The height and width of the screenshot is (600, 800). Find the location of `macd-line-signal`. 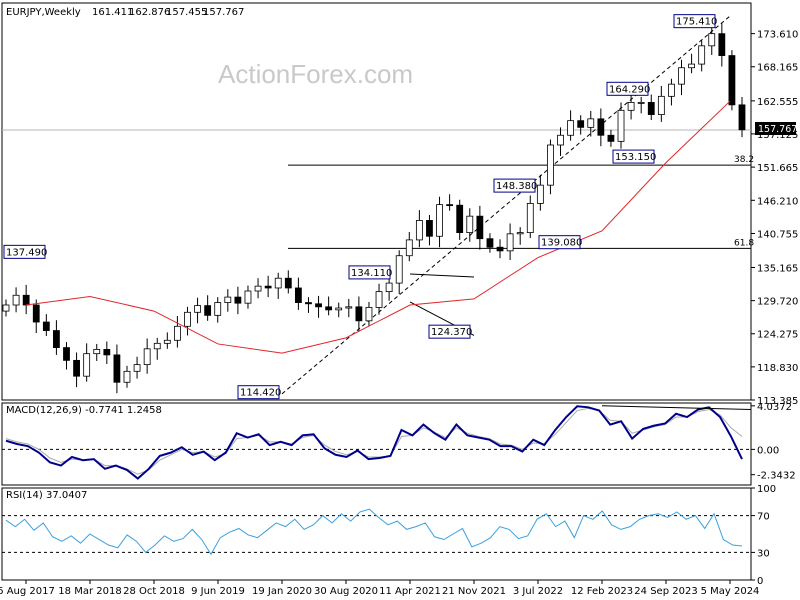

macd-line-signal is located at coordinates (374, 441).